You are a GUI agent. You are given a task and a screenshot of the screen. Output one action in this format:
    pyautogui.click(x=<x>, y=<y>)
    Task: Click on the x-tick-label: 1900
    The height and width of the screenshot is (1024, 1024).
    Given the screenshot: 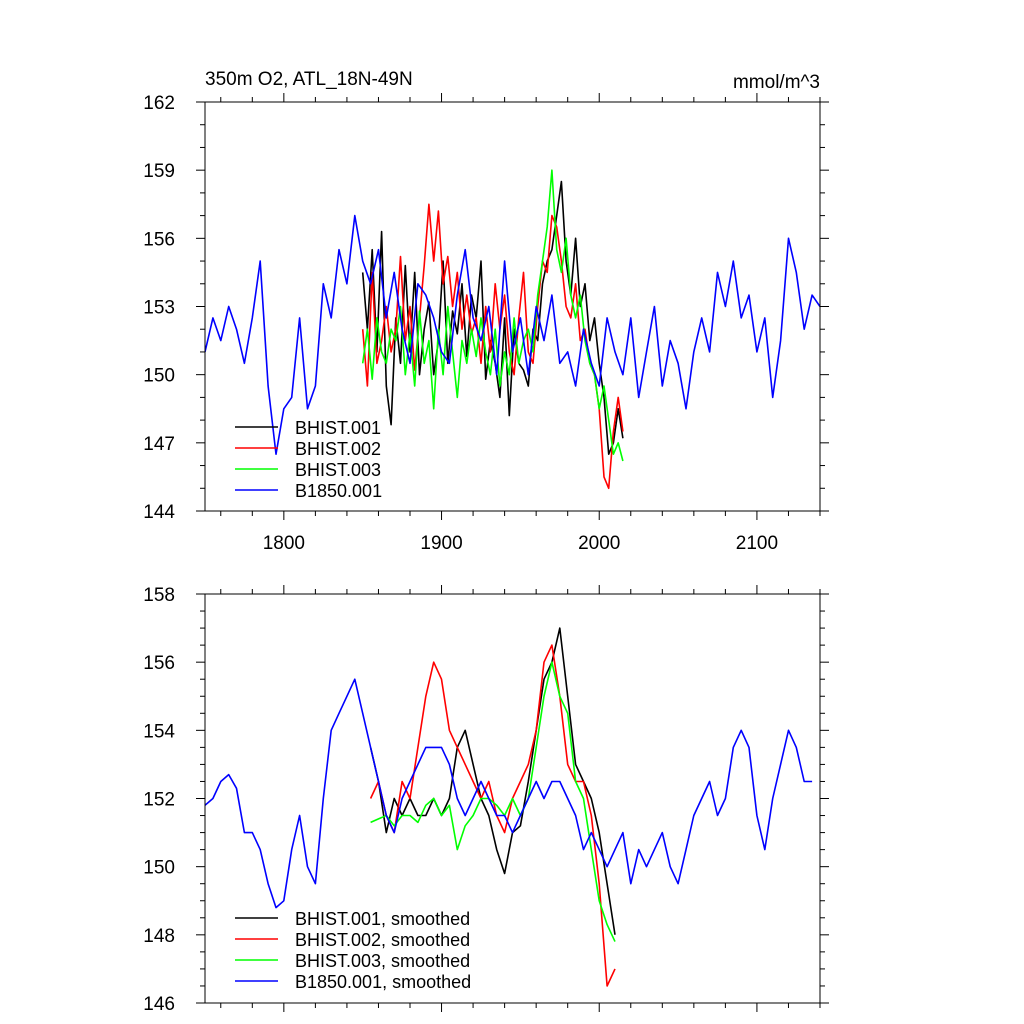 What is the action you would take?
    pyautogui.click(x=441, y=543)
    